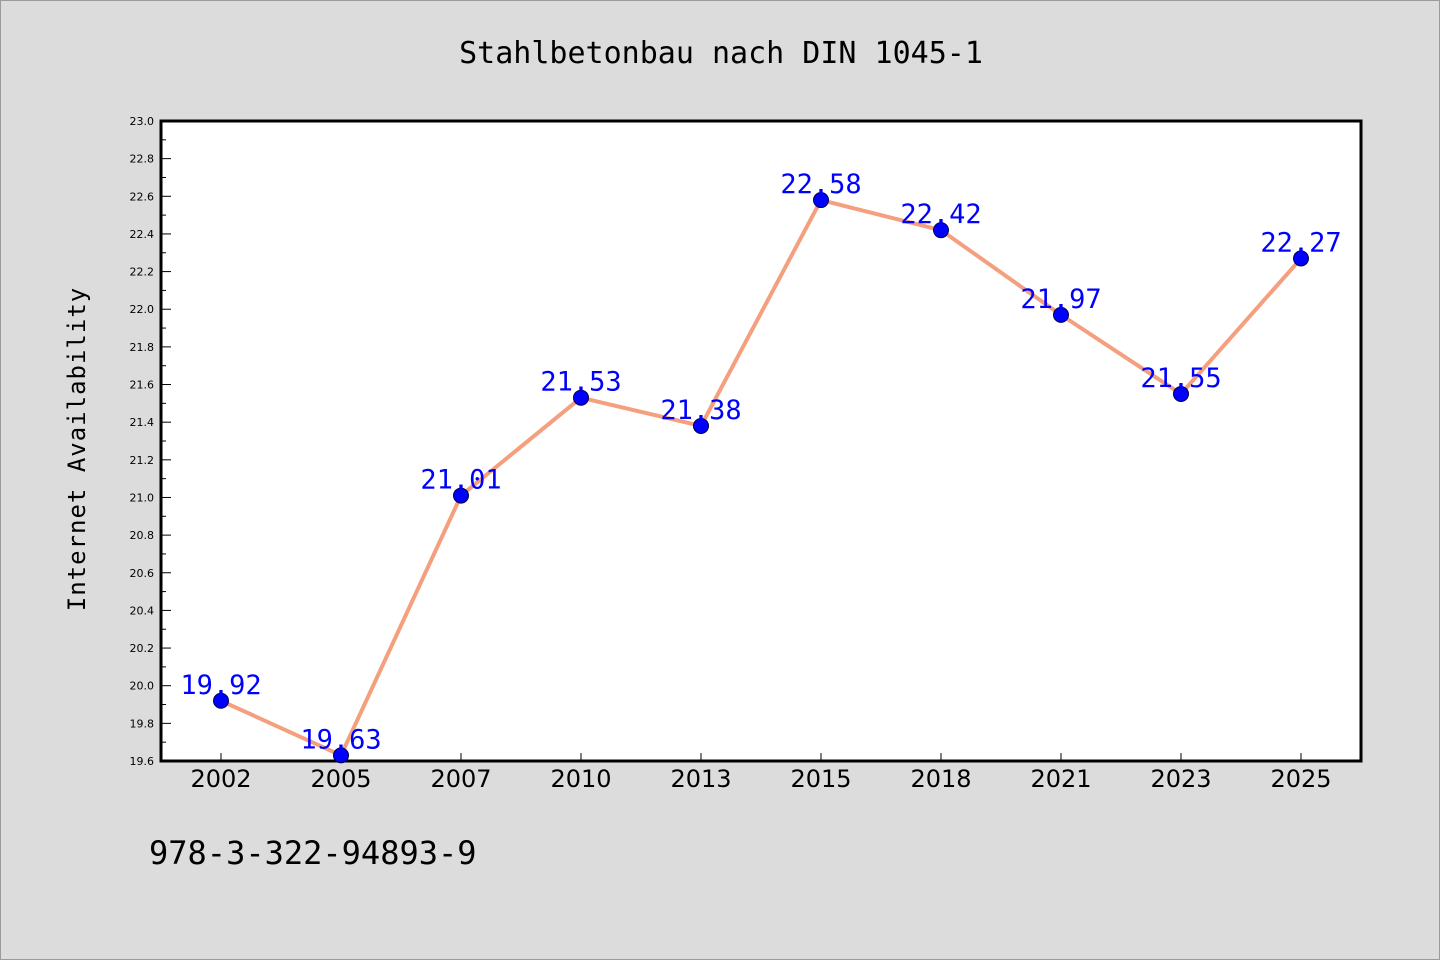 The height and width of the screenshot is (960, 1440). What do you see at coordinates (142, 347) in the screenshot?
I see `y-tick-label: 21.8` at bounding box center [142, 347].